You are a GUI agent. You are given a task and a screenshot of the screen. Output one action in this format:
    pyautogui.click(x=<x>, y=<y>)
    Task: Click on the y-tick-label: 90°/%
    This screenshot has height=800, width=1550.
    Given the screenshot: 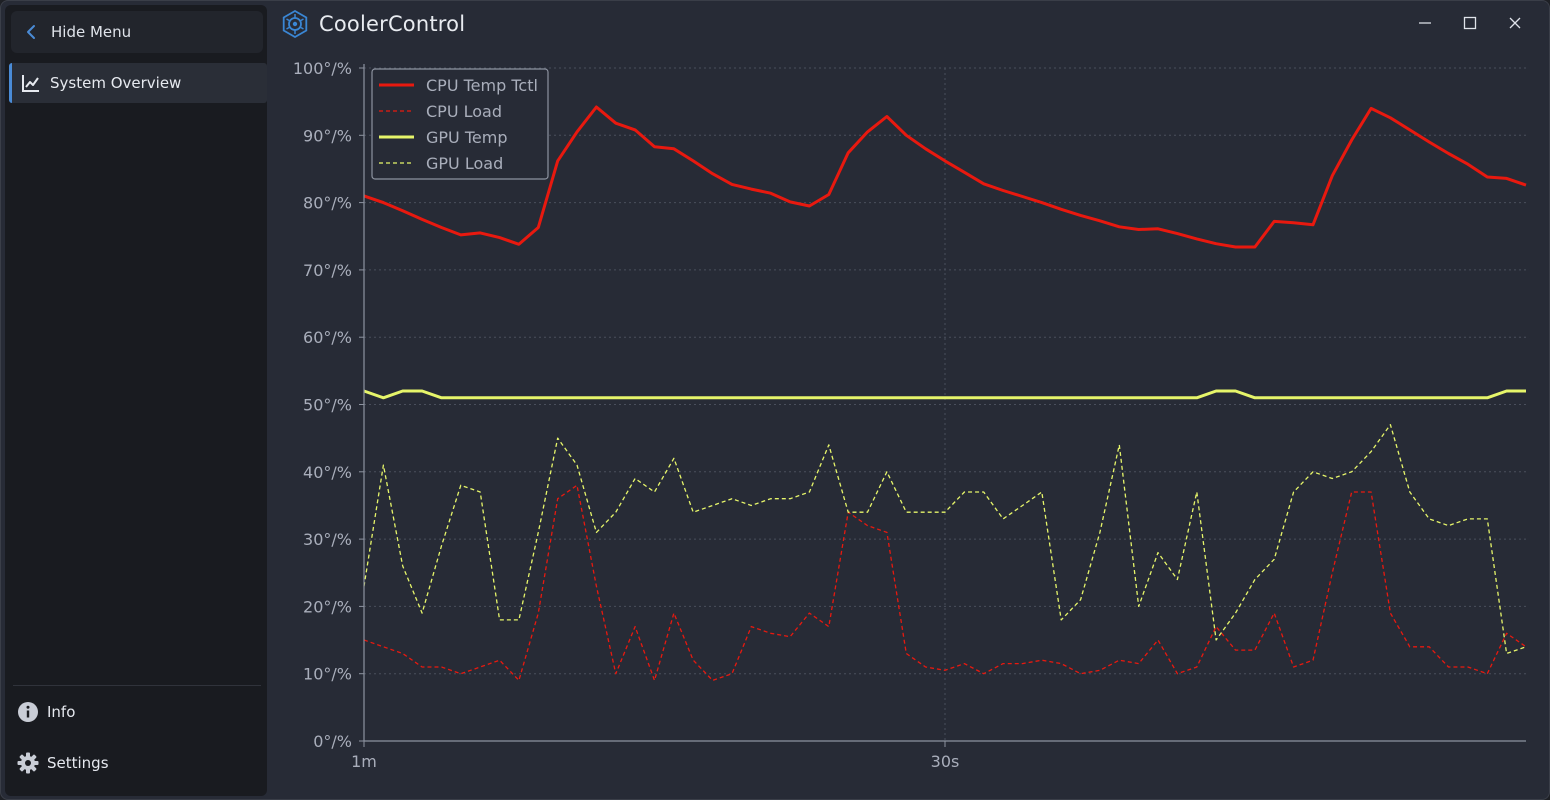 What is the action you would take?
    pyautogui.click(x=327, y=135)
    